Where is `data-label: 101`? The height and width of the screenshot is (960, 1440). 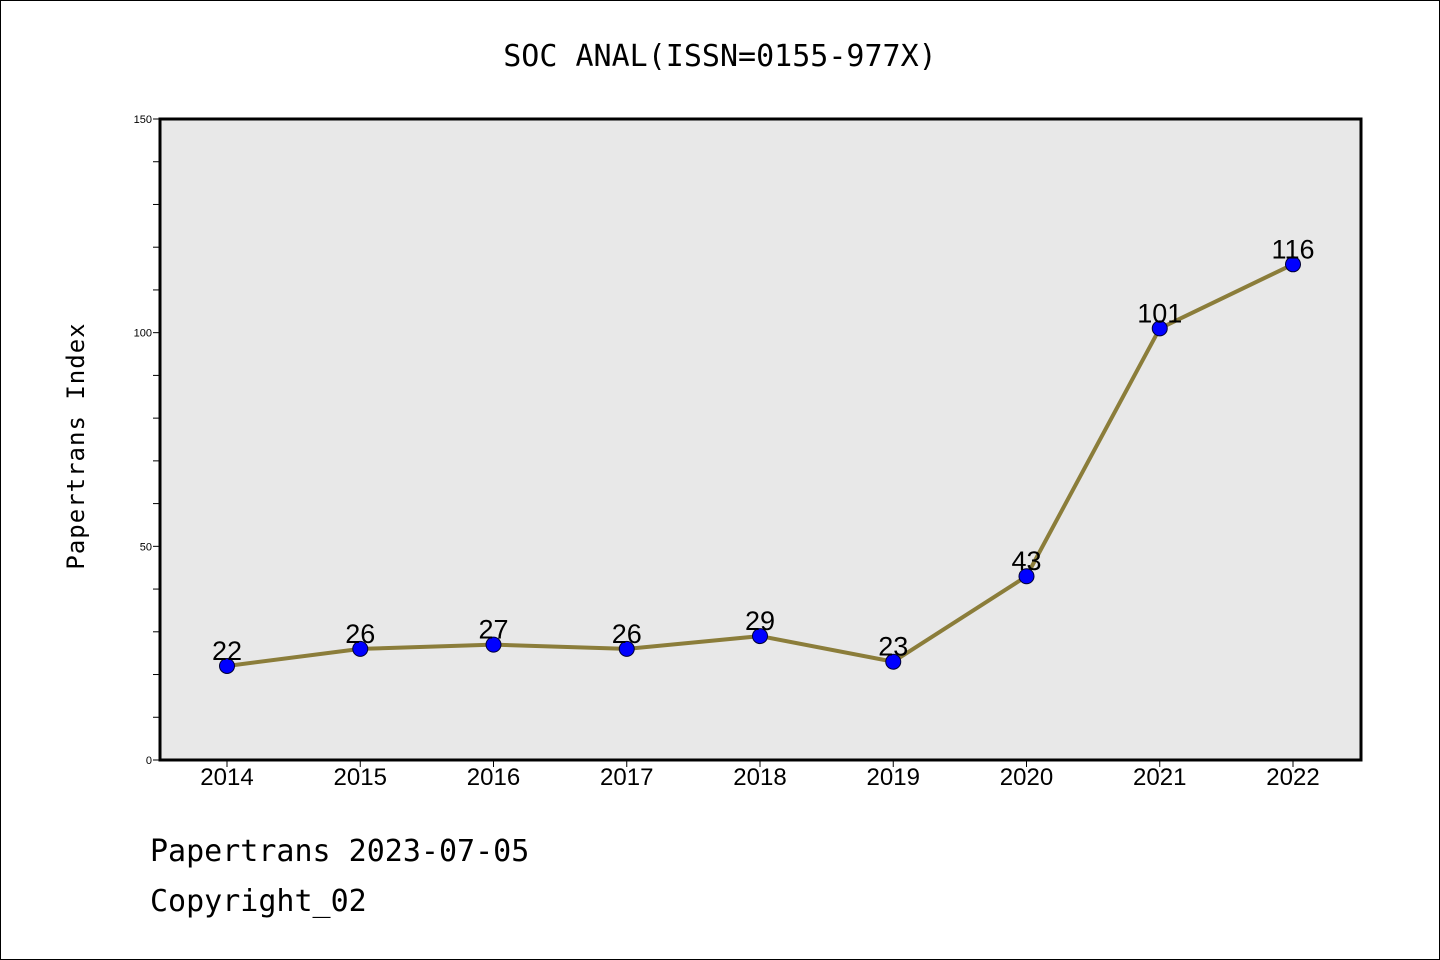 data-label: 101 is located at coordinates (1159, 313).